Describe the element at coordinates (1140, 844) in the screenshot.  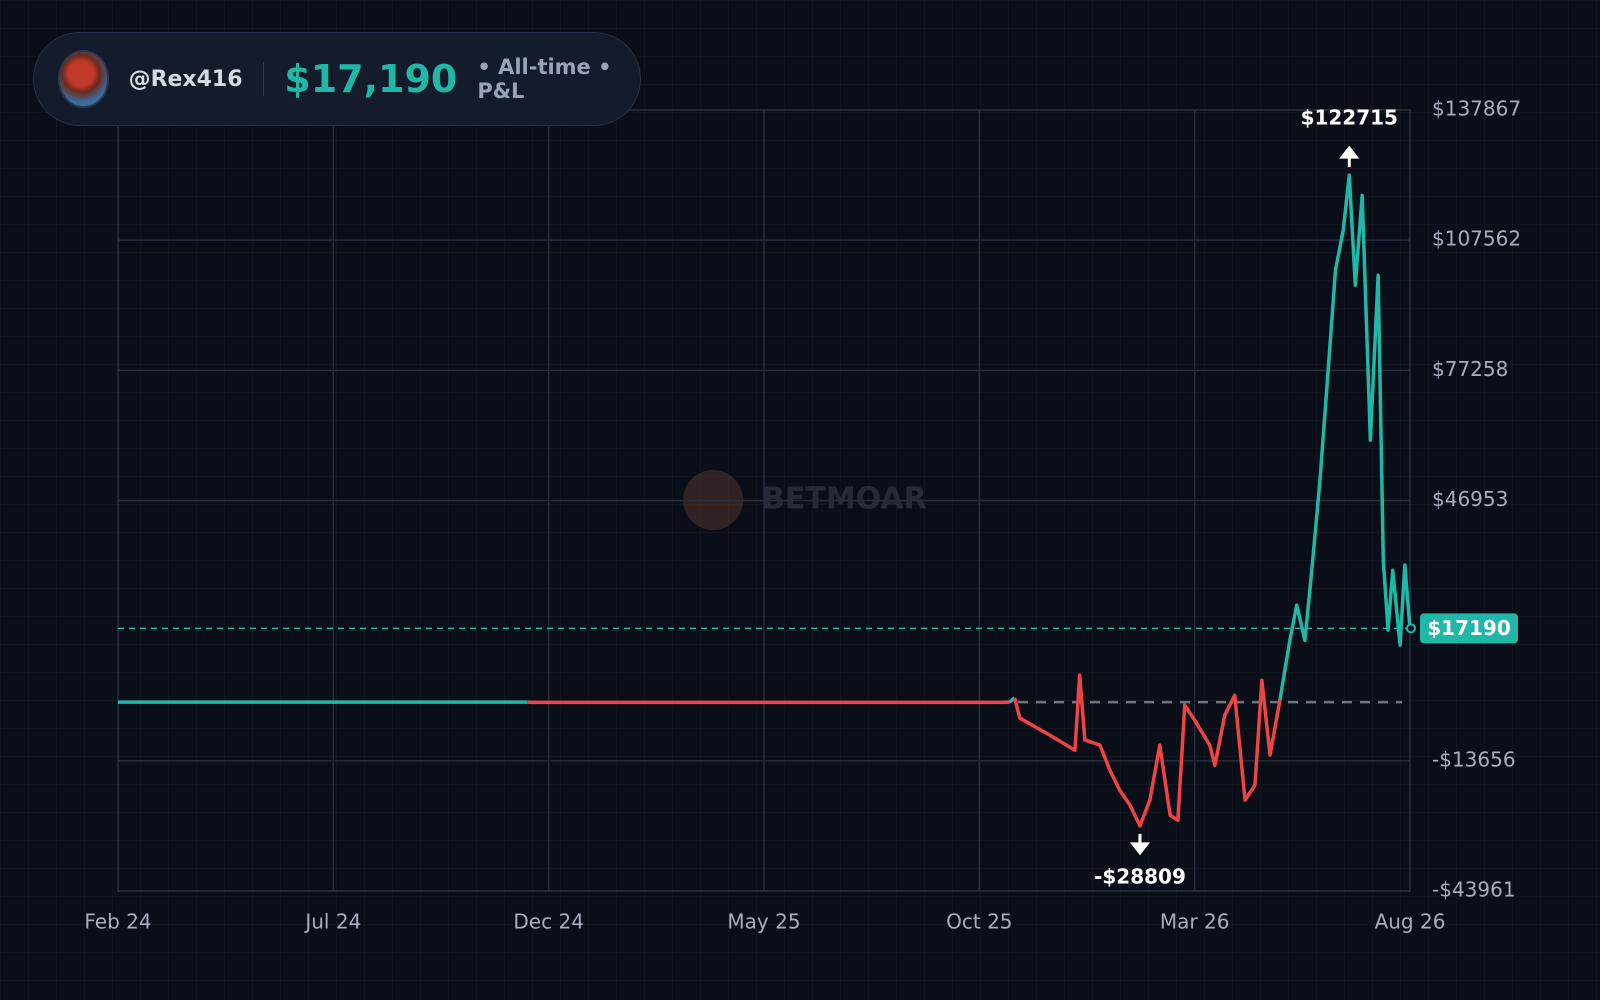
I see `min-arrow` at that location.